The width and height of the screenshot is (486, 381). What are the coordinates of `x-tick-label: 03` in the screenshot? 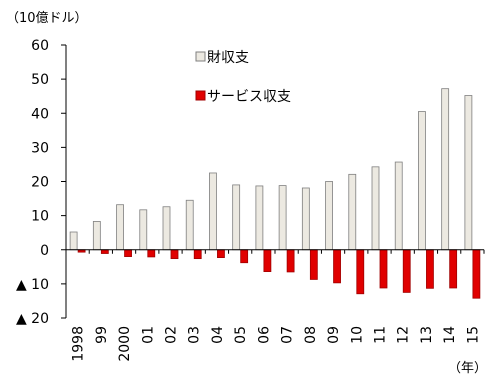 It's located at (195, 335).